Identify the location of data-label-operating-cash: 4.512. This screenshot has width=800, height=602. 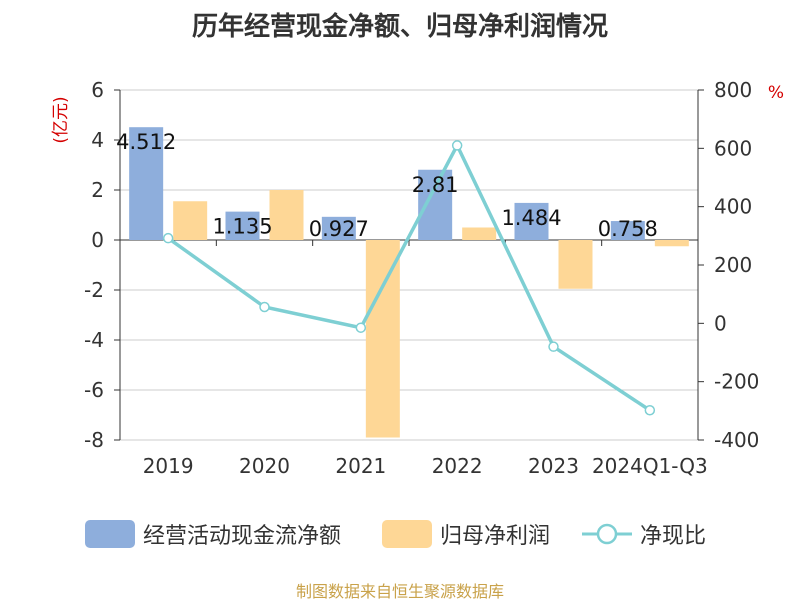
(146, 142).